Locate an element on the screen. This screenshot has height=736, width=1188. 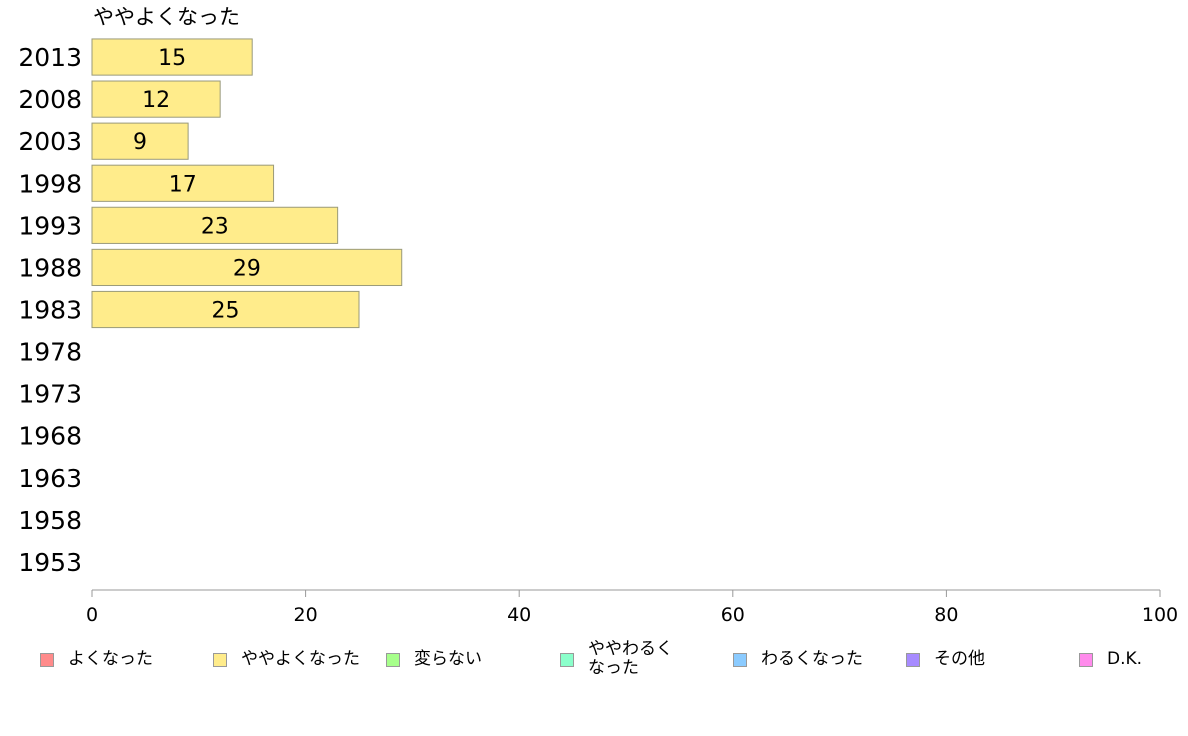
data-label: 29 is located at coordinates (247, 268).